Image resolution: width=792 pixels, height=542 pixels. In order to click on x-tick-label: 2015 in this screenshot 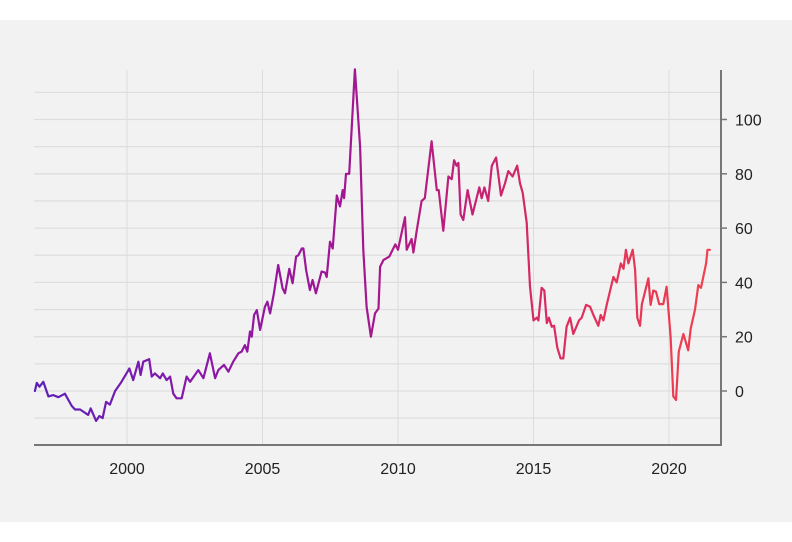, I will do `click(534, 469)`.